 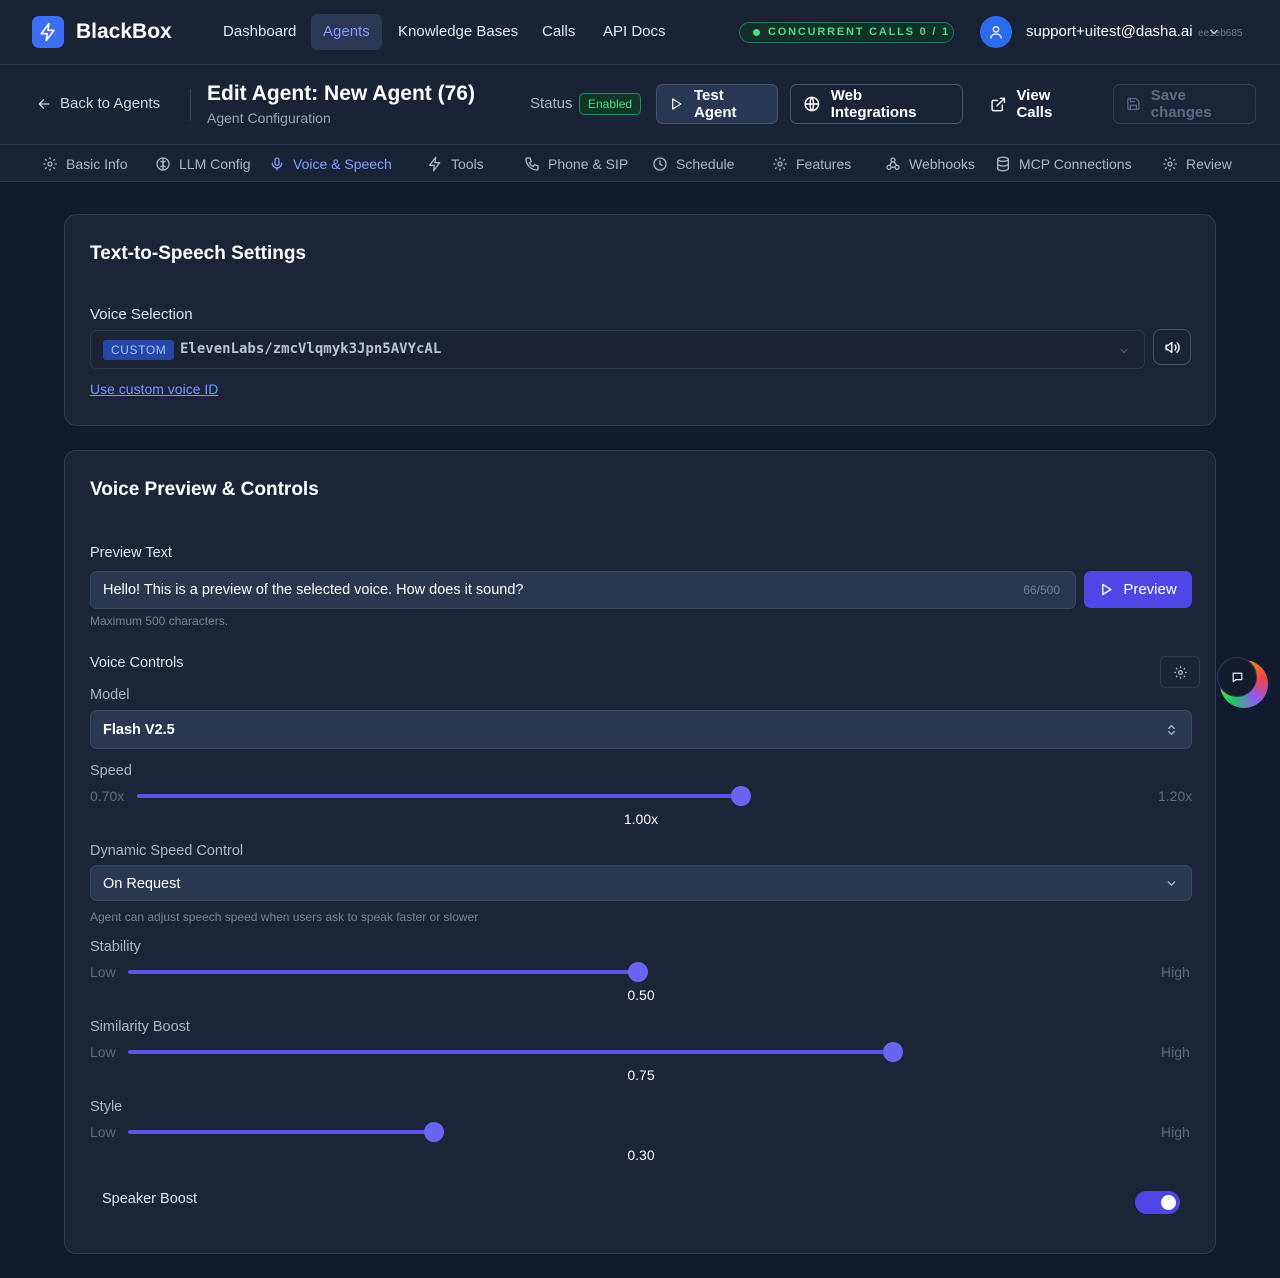 What do you see at coordinates (1034, 104) in the screenshot?
I see `view-calls-label: View Calls` at bounding box center [1034, 104].